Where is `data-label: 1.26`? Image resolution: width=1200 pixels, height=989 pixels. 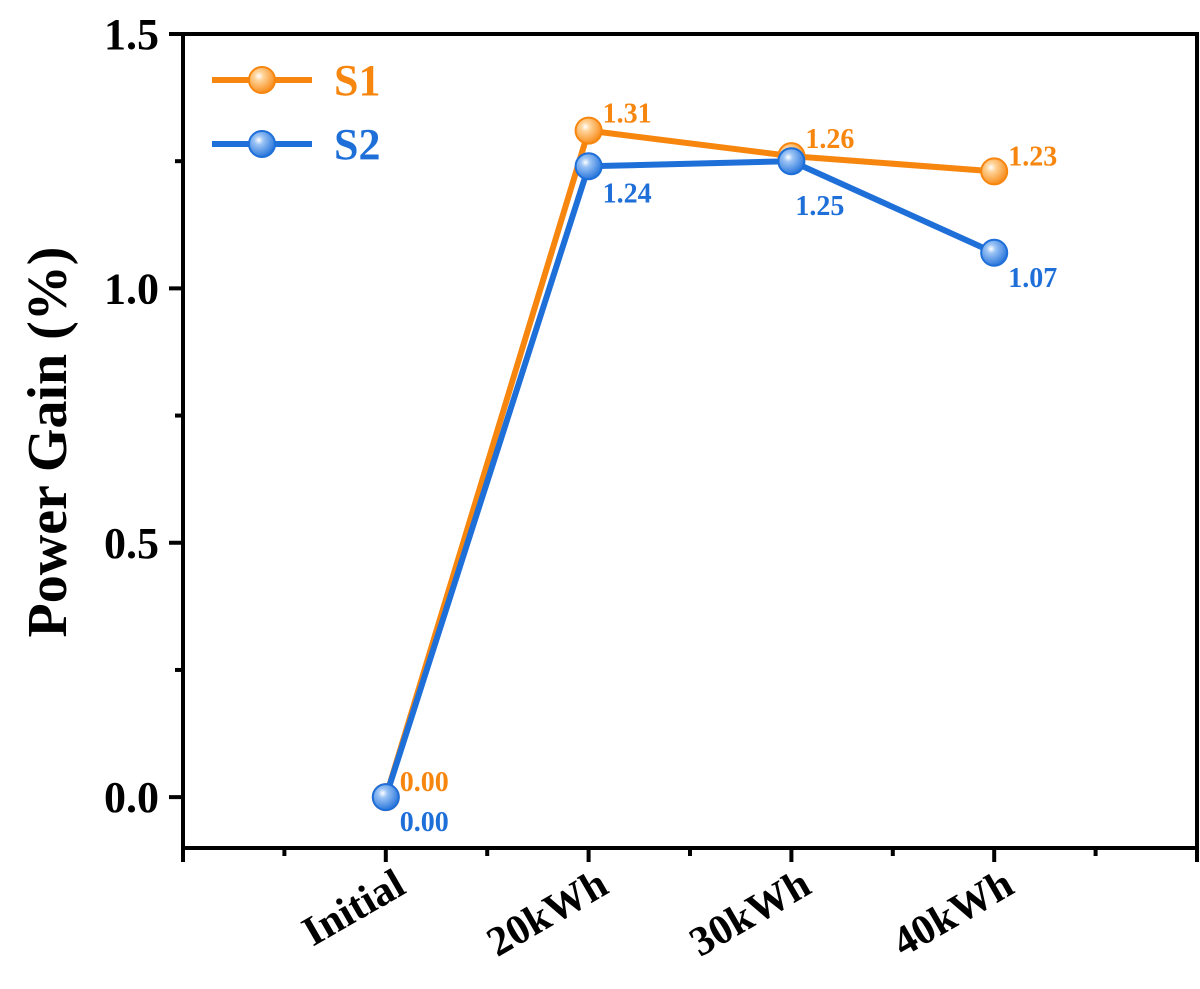 data-label: 1.26 is located at coordinates (829, 139).